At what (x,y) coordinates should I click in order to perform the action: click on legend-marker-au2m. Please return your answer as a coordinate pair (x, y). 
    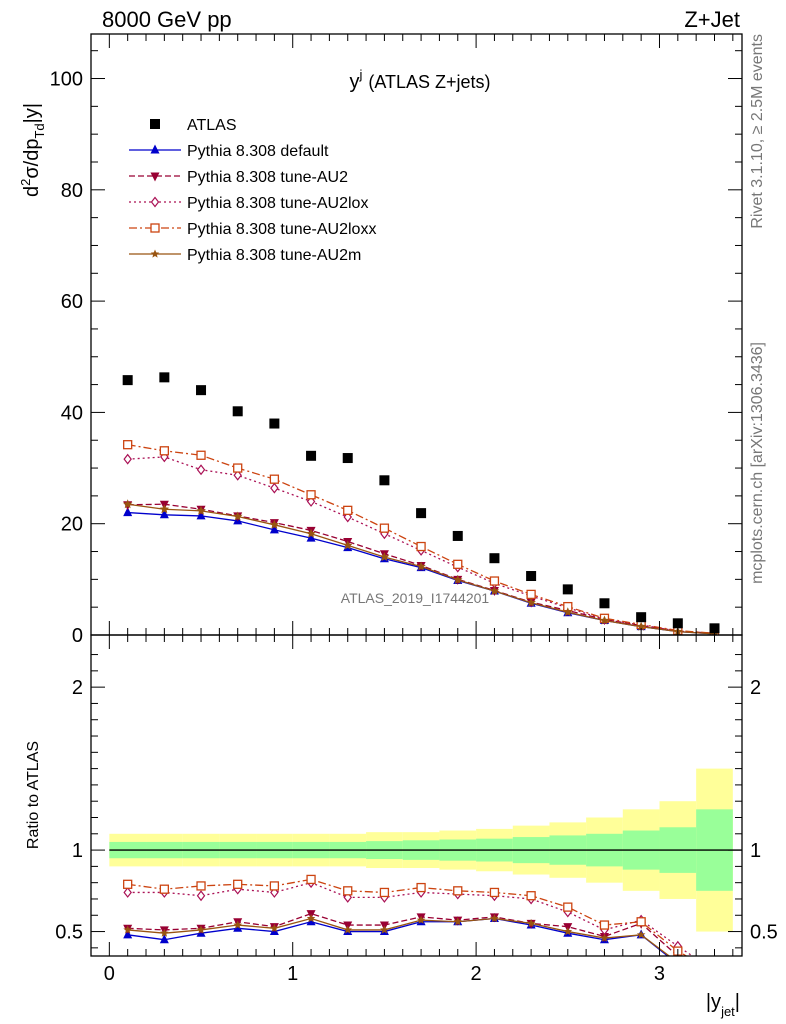
    Looking at the image, I should click on (155, 253).